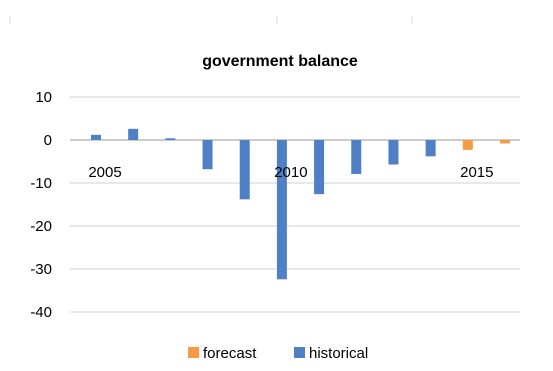  Describe the element at coordinates (104, 172) in the screenshot. I see `x-tick-label: 2005` at that location.